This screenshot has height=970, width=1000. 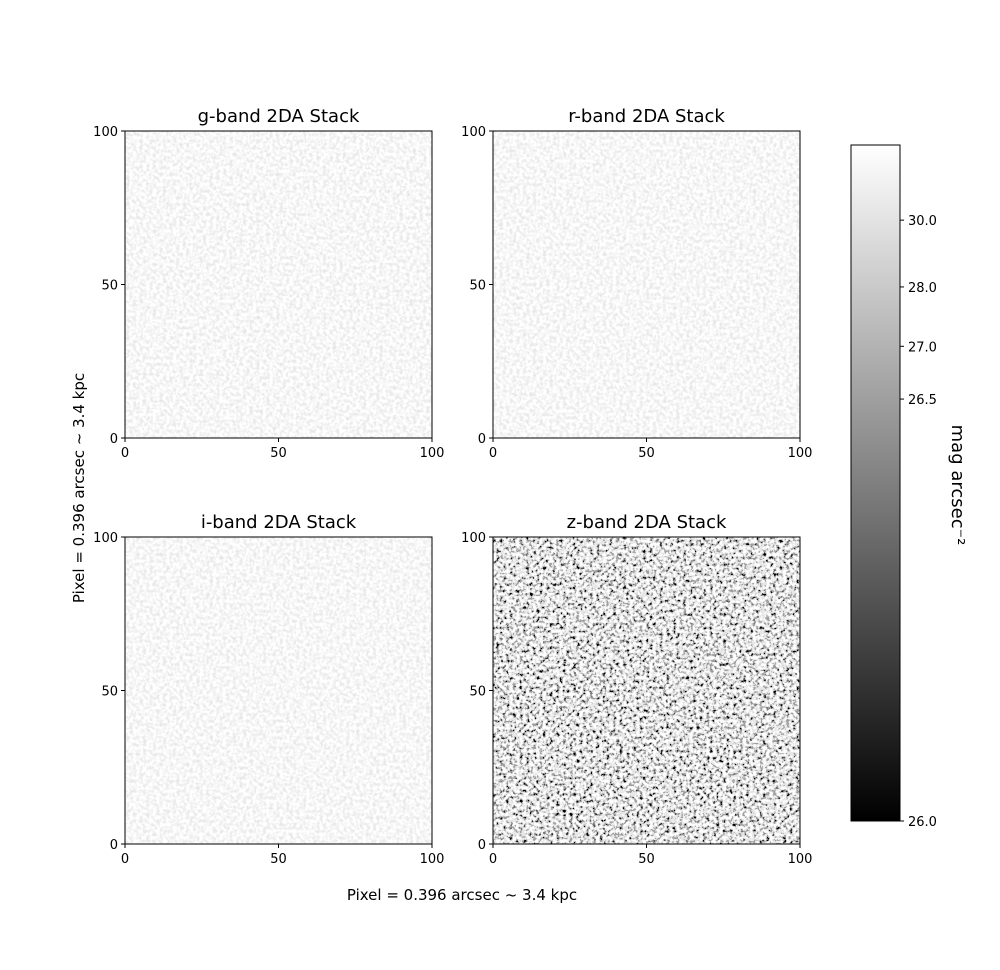 What do you see at coordinates (279, 116) in the screenshot?
I see `panel-title: g-band 2DA Stack` at bounding box center [279, 116].